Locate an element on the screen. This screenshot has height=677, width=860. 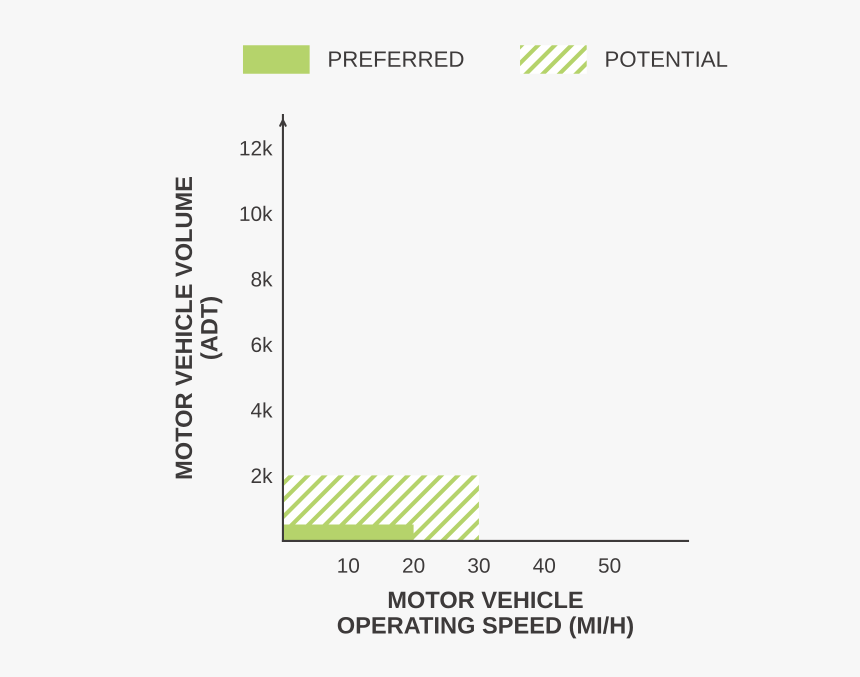
legend-label: POTENTIAL is located at coordinates (667, 59).